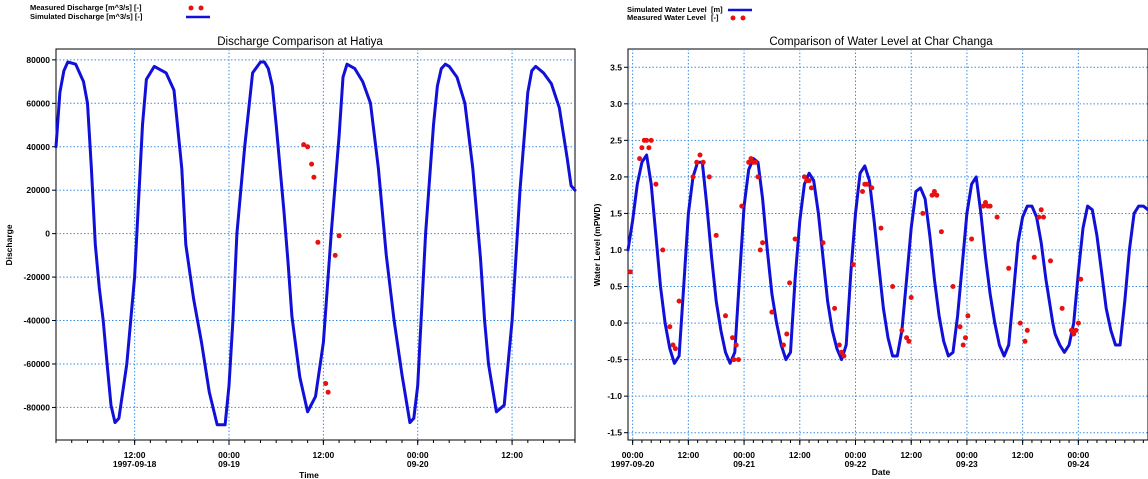  What do you see at coordinates (37, 321) in the screenshot?
I see `y-tick-label: -40000` at bounding box center [37, 321].